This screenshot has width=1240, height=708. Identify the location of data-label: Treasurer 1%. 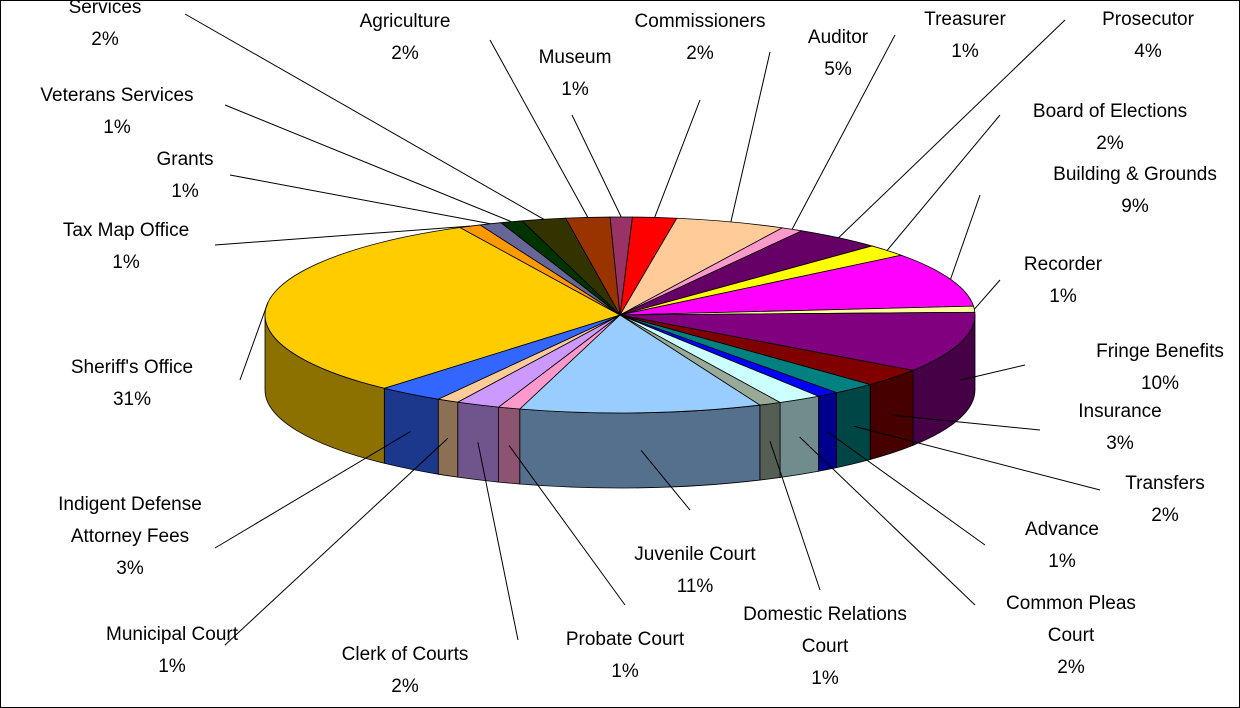
(965, 36).